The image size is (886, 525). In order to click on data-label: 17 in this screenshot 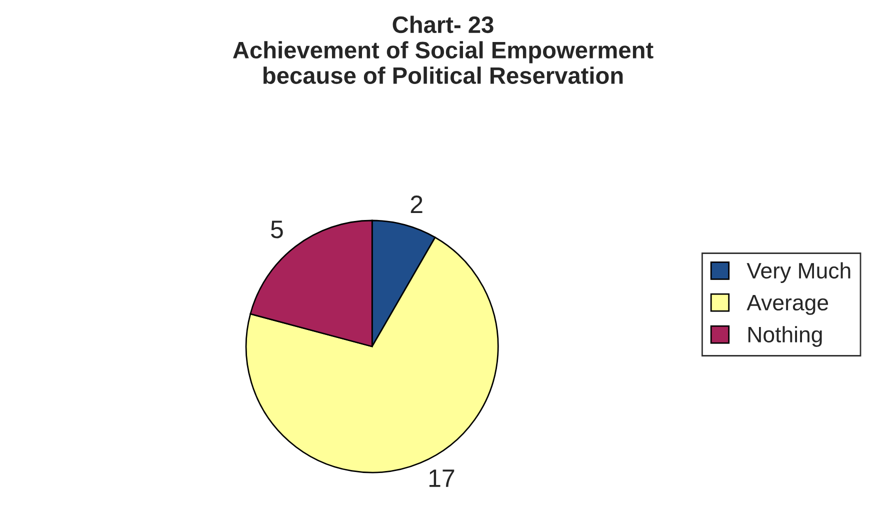, I will do `click(441, 478)`.